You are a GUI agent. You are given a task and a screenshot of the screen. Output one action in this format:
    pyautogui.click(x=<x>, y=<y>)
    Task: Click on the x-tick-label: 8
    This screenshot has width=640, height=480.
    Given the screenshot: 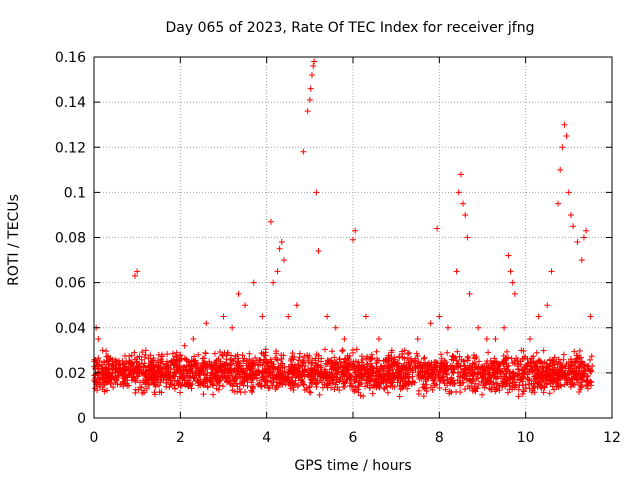 What is the action you would take?
    pyautogui.click(x=439, y=438)
    